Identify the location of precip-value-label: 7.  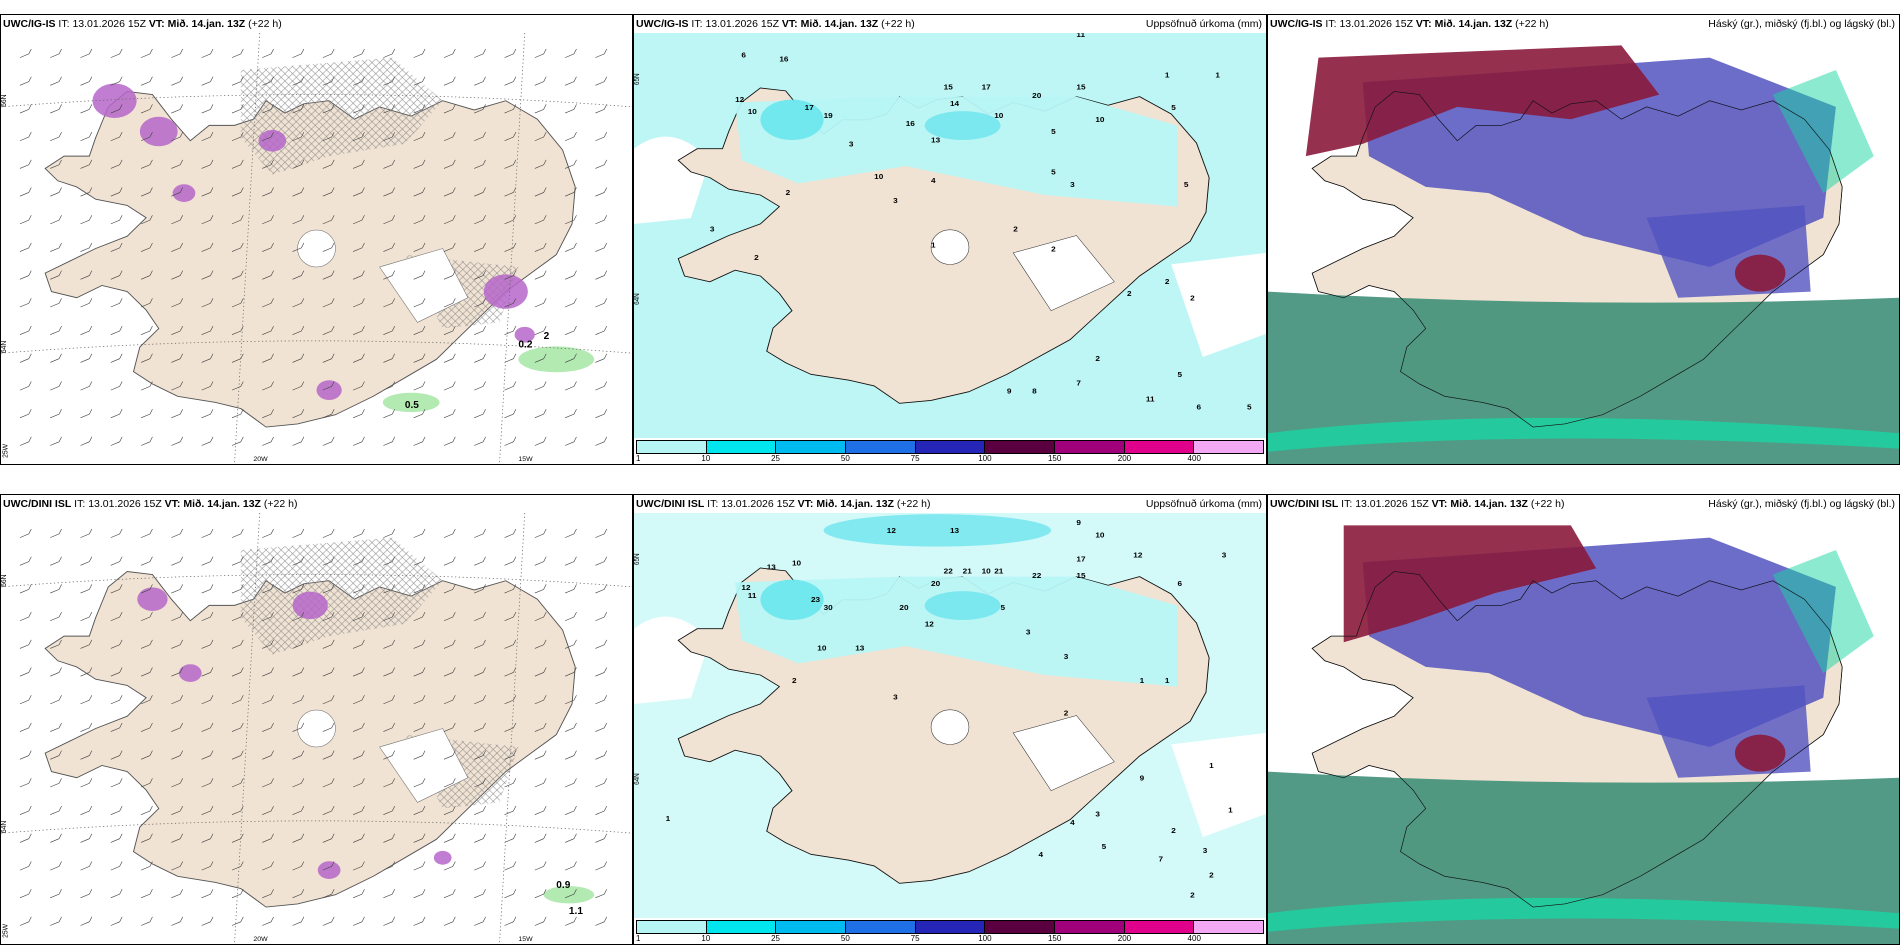
(1078, 383).